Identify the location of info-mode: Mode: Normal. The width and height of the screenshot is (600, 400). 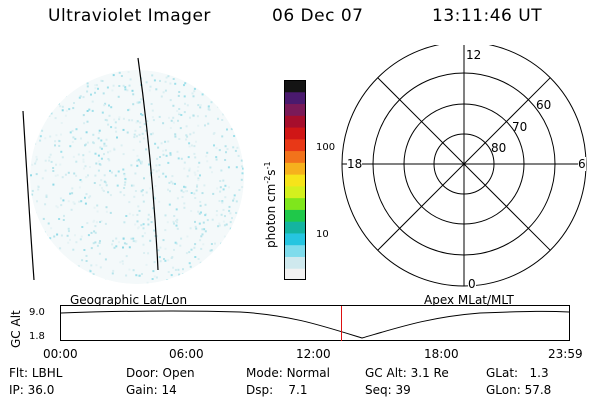
(288, 373).